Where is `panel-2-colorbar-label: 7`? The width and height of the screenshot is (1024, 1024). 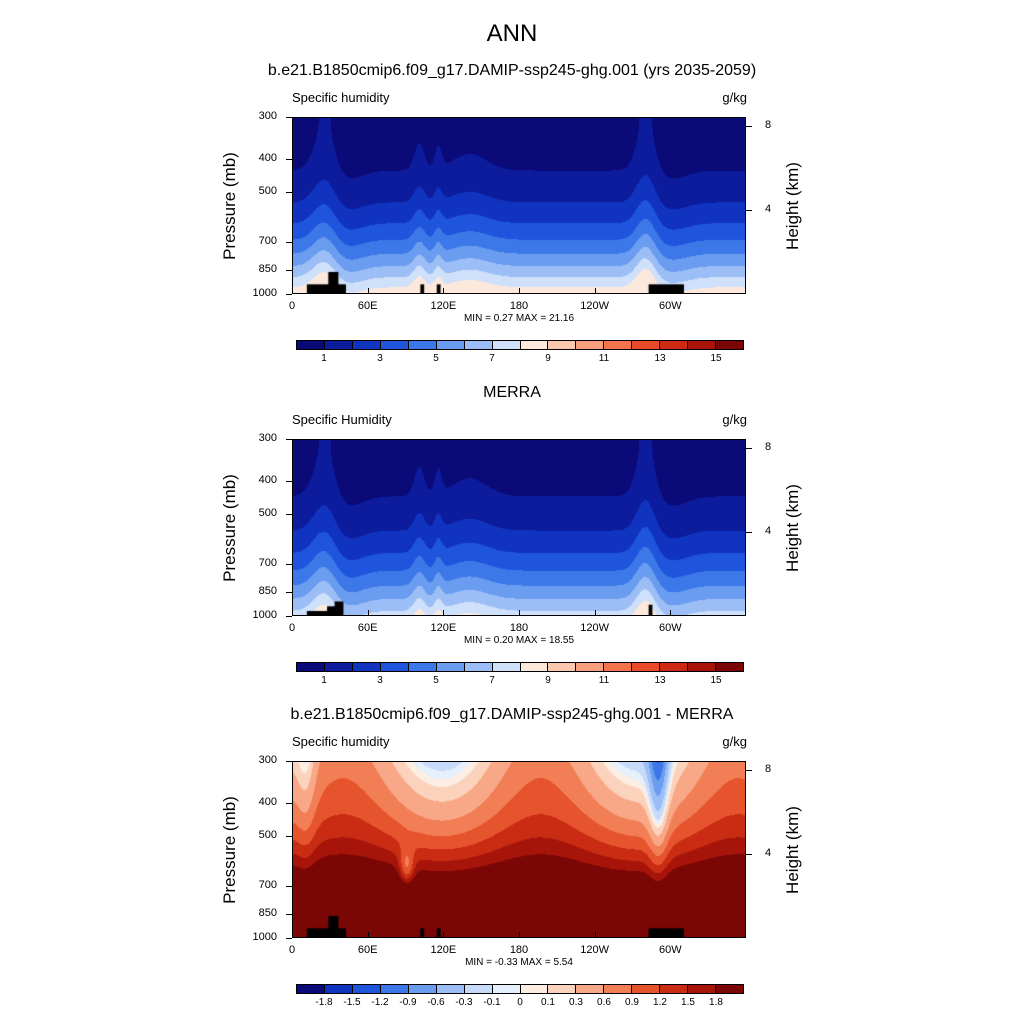 panel-2-colorbar-label: 7 is located at coordinates (492, 680).